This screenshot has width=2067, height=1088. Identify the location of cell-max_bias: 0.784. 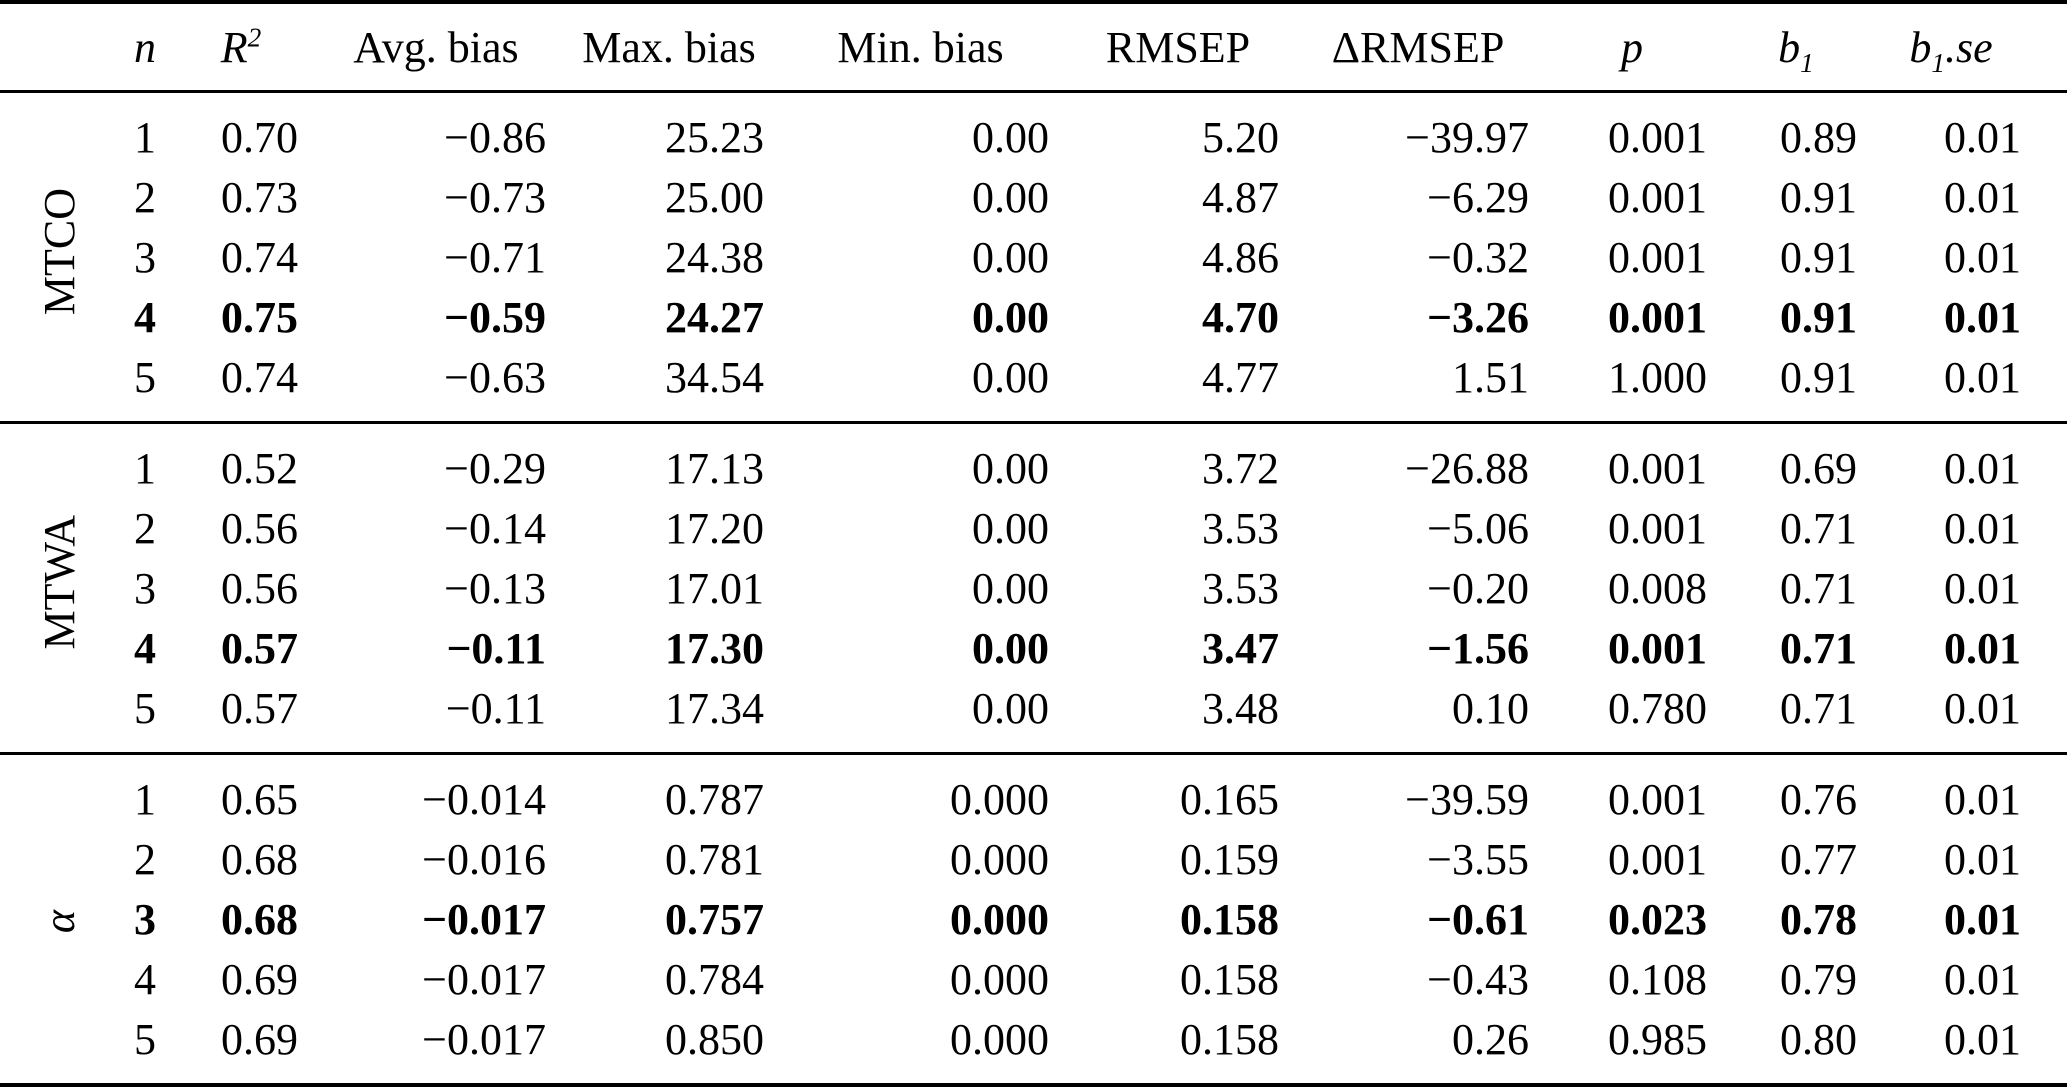
(714, 979).